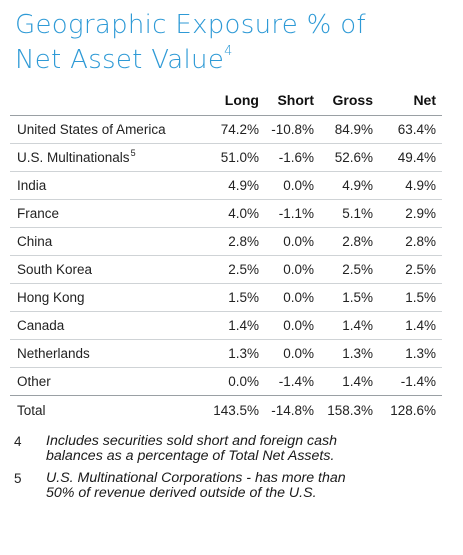  Describe the element at coordinates (349, 297) in the screenshot. I see `cell-gross: 1.5%` at that location.